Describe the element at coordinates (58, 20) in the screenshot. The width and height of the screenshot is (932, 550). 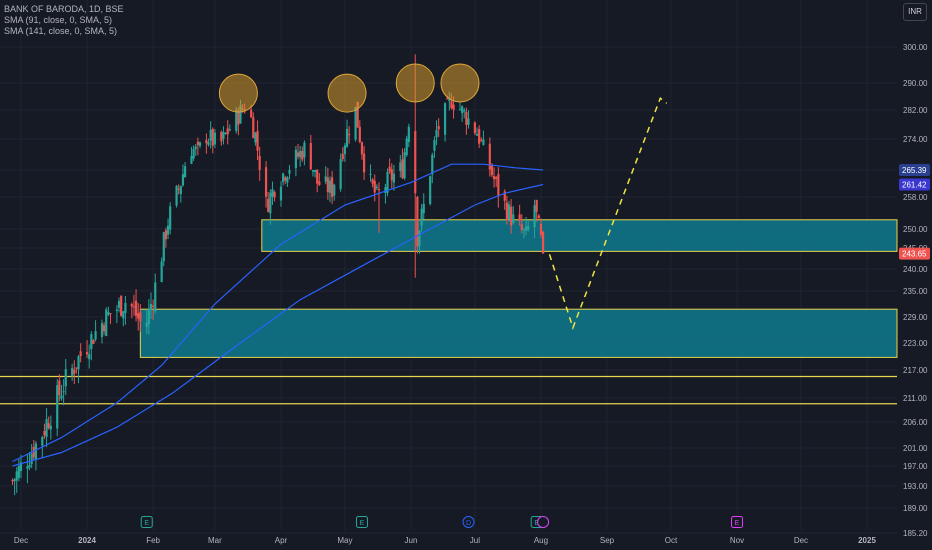
I see `legend-sma-91: SMA (91, close, 0, SMA, 5)` at that location.